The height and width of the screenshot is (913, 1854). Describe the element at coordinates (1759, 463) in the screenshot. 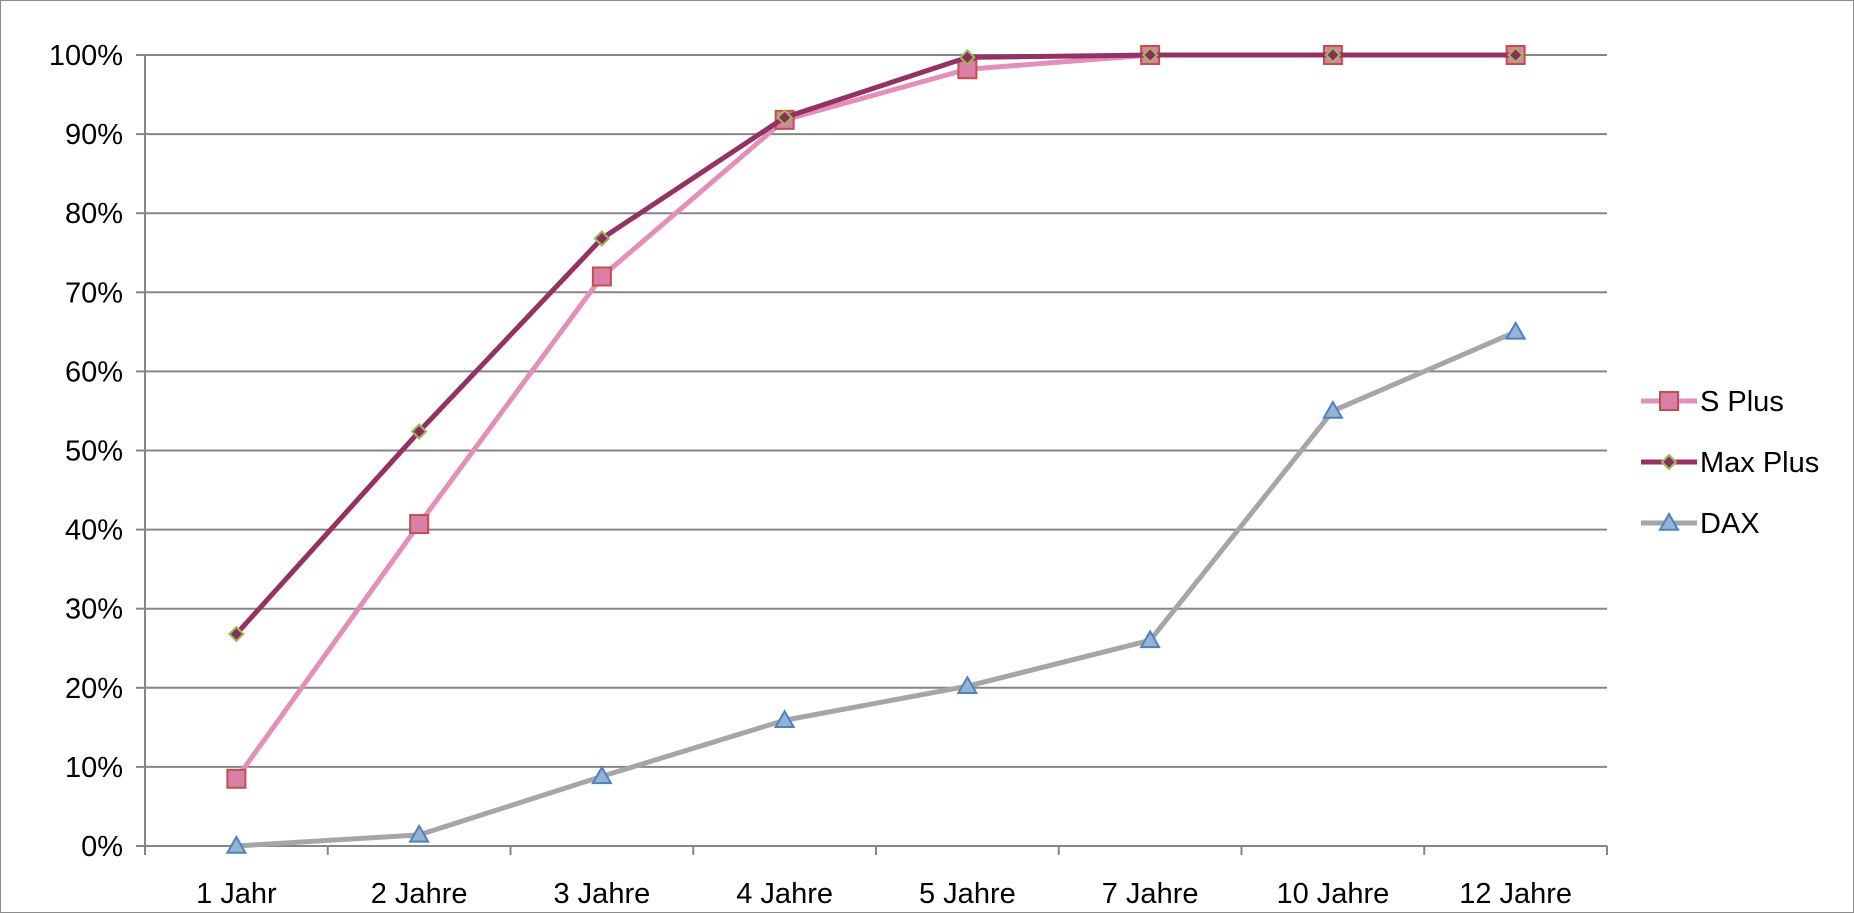

I see `legend-label: Max Plus` at that location.